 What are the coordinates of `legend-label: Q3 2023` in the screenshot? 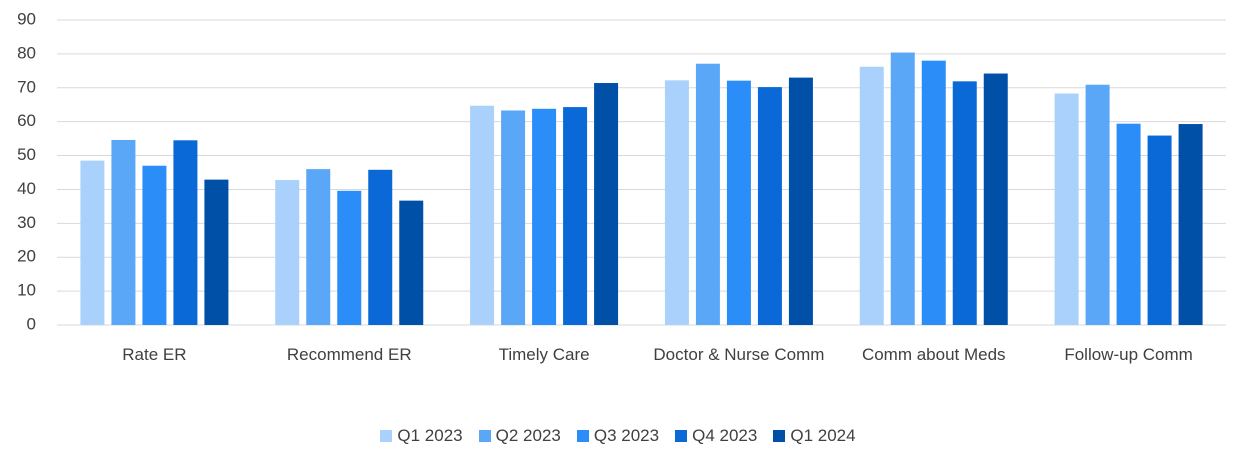 It's located at (626, 435).